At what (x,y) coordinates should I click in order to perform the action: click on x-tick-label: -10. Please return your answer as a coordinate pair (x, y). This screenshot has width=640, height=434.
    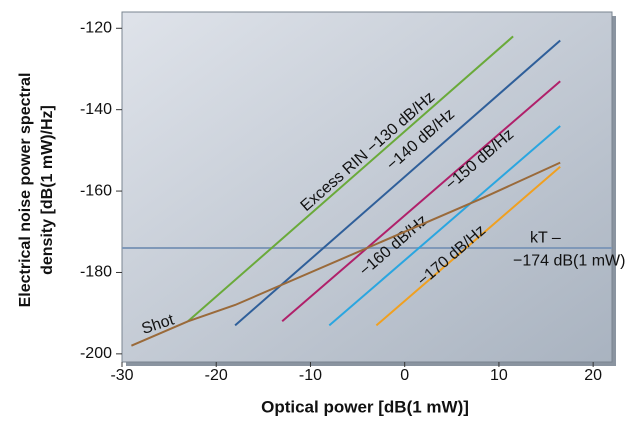
    Looking at the image, I should click on (310, 375).